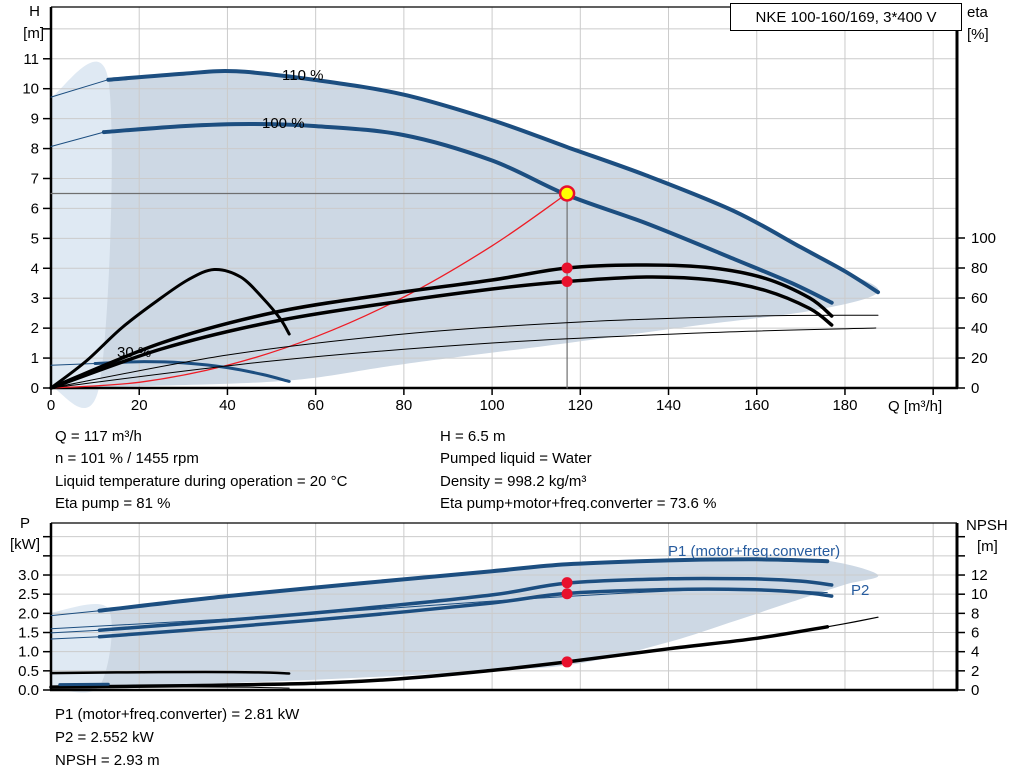  What do you see at coordinates (35, 358) in the screenshot?
I see `chart-text: 1` at bounding box center [35, 358].